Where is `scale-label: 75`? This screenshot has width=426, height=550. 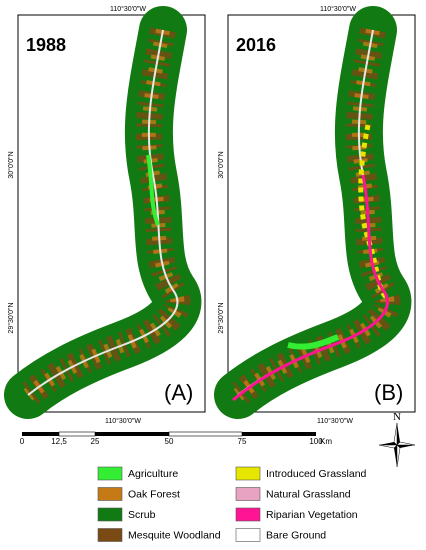 scale-label: 75 is located at coordinates (242, 441).